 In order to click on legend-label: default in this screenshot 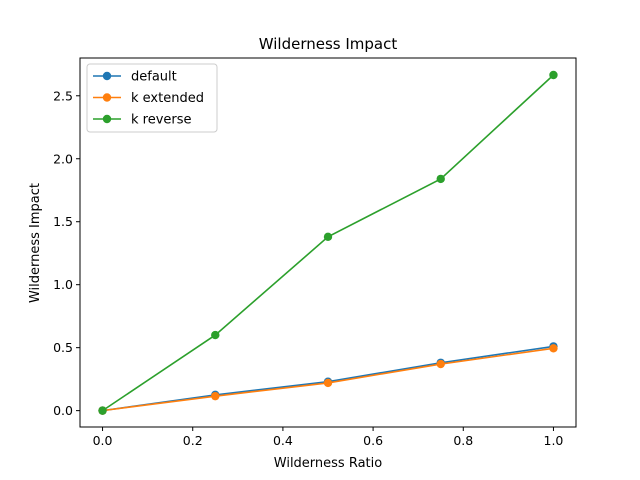, I will do `click(154, 77)`.